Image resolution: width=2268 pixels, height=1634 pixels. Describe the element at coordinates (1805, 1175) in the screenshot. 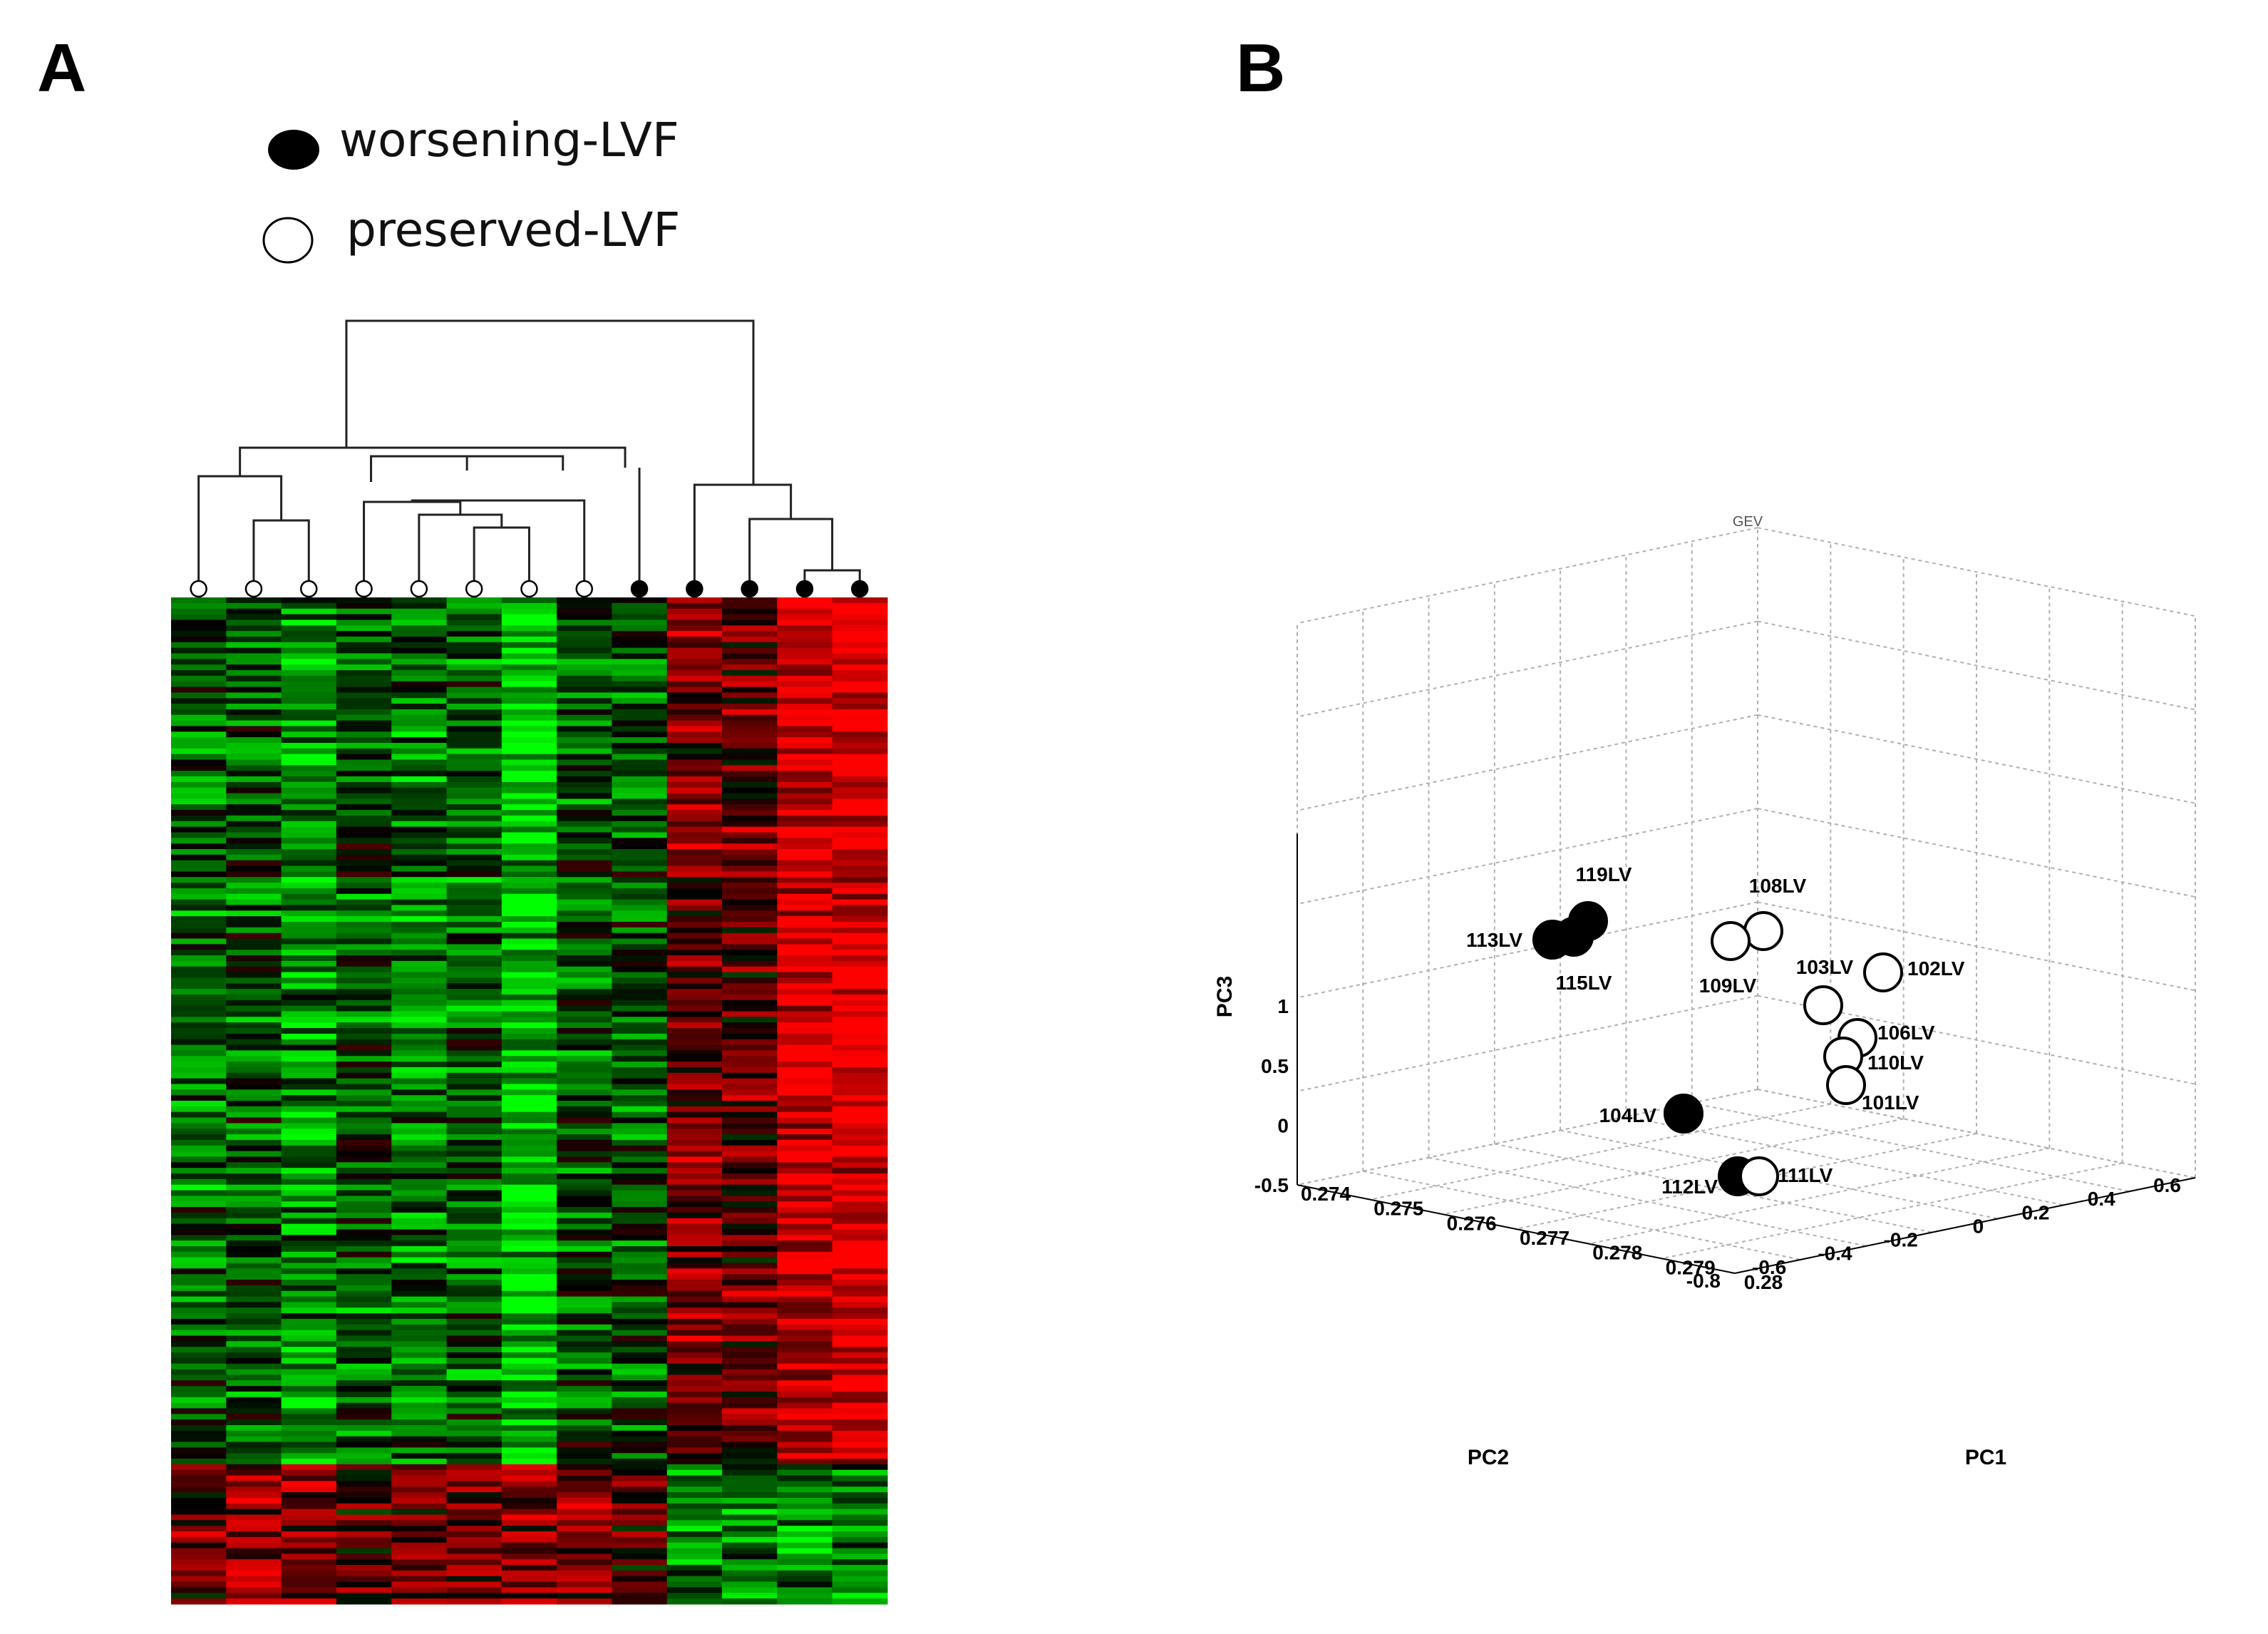

I see `point-label: 111LV` at that location.